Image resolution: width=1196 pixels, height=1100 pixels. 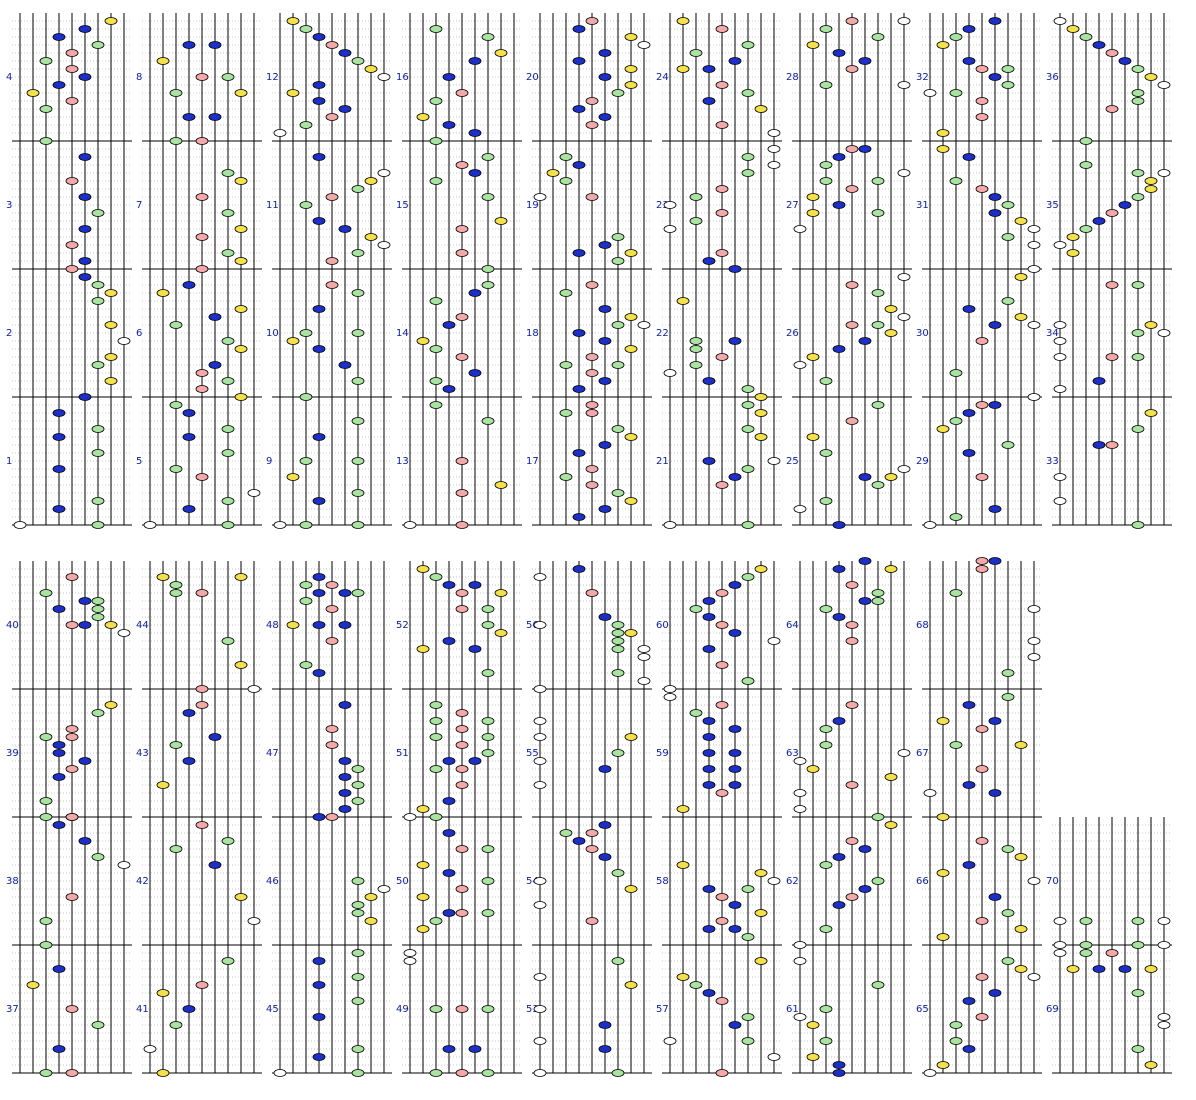 What do you see at coordinates (142, 881) in the screenshot?
I see `measure-number: 42` at bounding box center [142, 881].